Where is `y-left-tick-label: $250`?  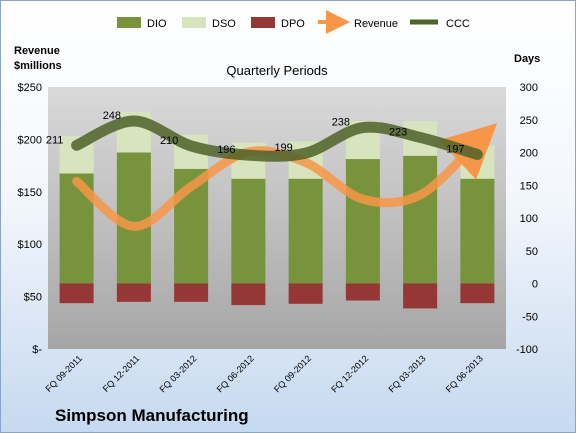 y-left-tick-label: $250 is located at coordinates (30, 88).